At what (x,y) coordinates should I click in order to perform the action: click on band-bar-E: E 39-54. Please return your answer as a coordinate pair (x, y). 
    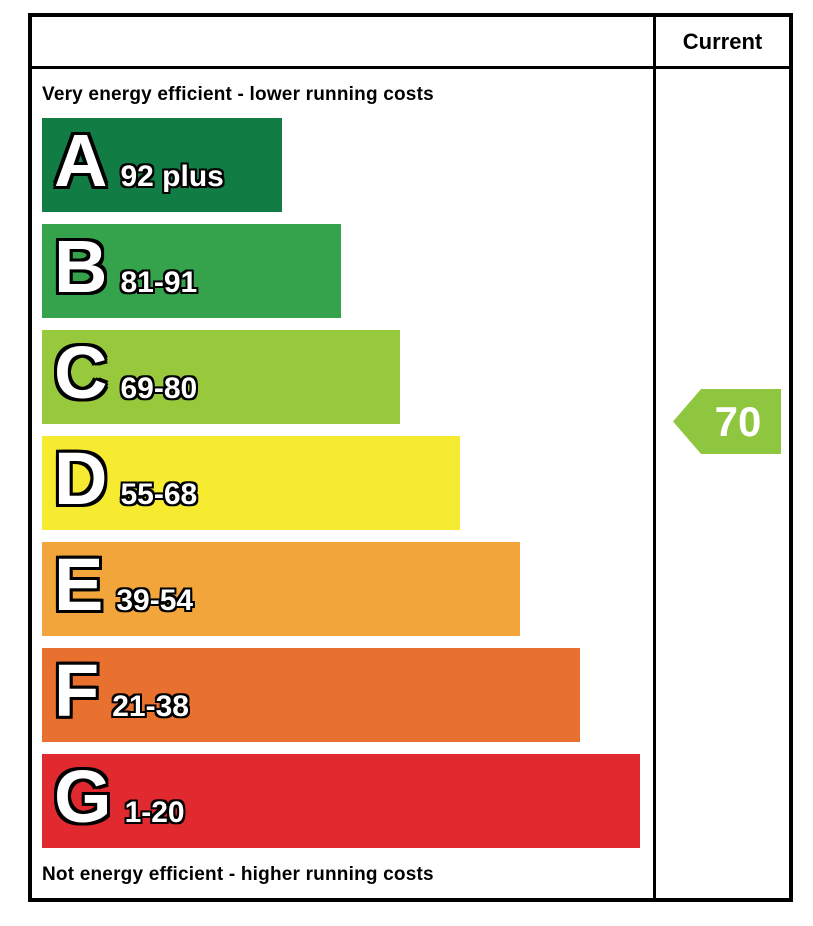
    Looking at the image, I should click on (281, 589).